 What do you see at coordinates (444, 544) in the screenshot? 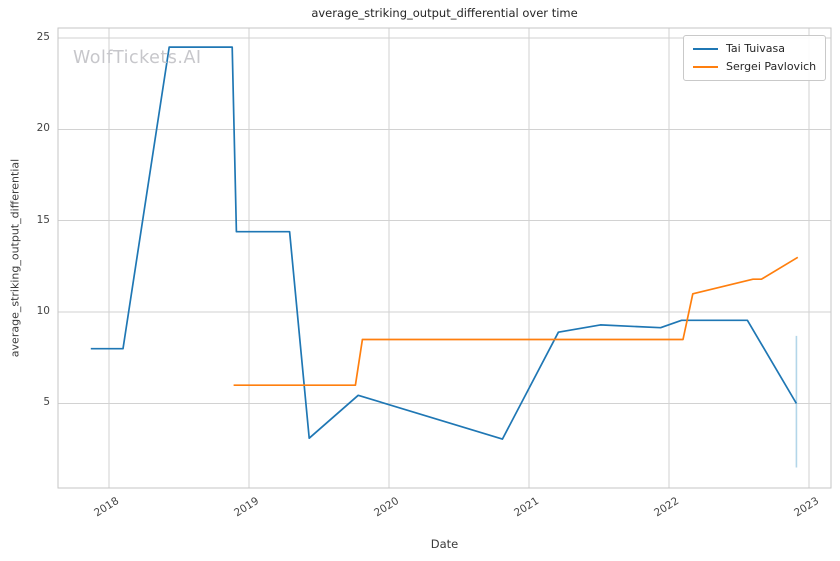
I see `x-axis-label: Date` at bounding box center [444, 544].